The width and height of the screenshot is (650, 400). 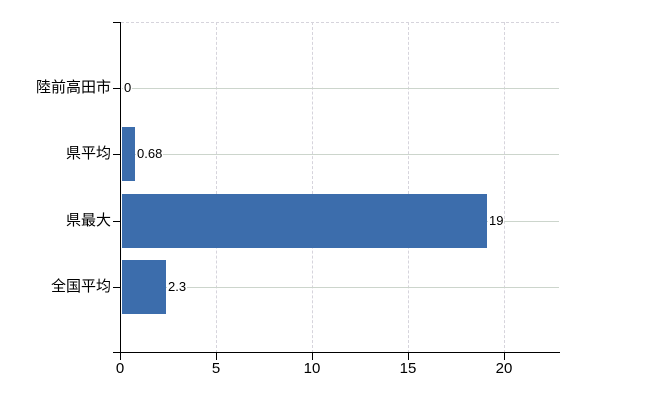 What do you see at coordinates (73, 87) in the screenshot?
I see `category-label: 陸前高田市` at bounding box center [73, 87].